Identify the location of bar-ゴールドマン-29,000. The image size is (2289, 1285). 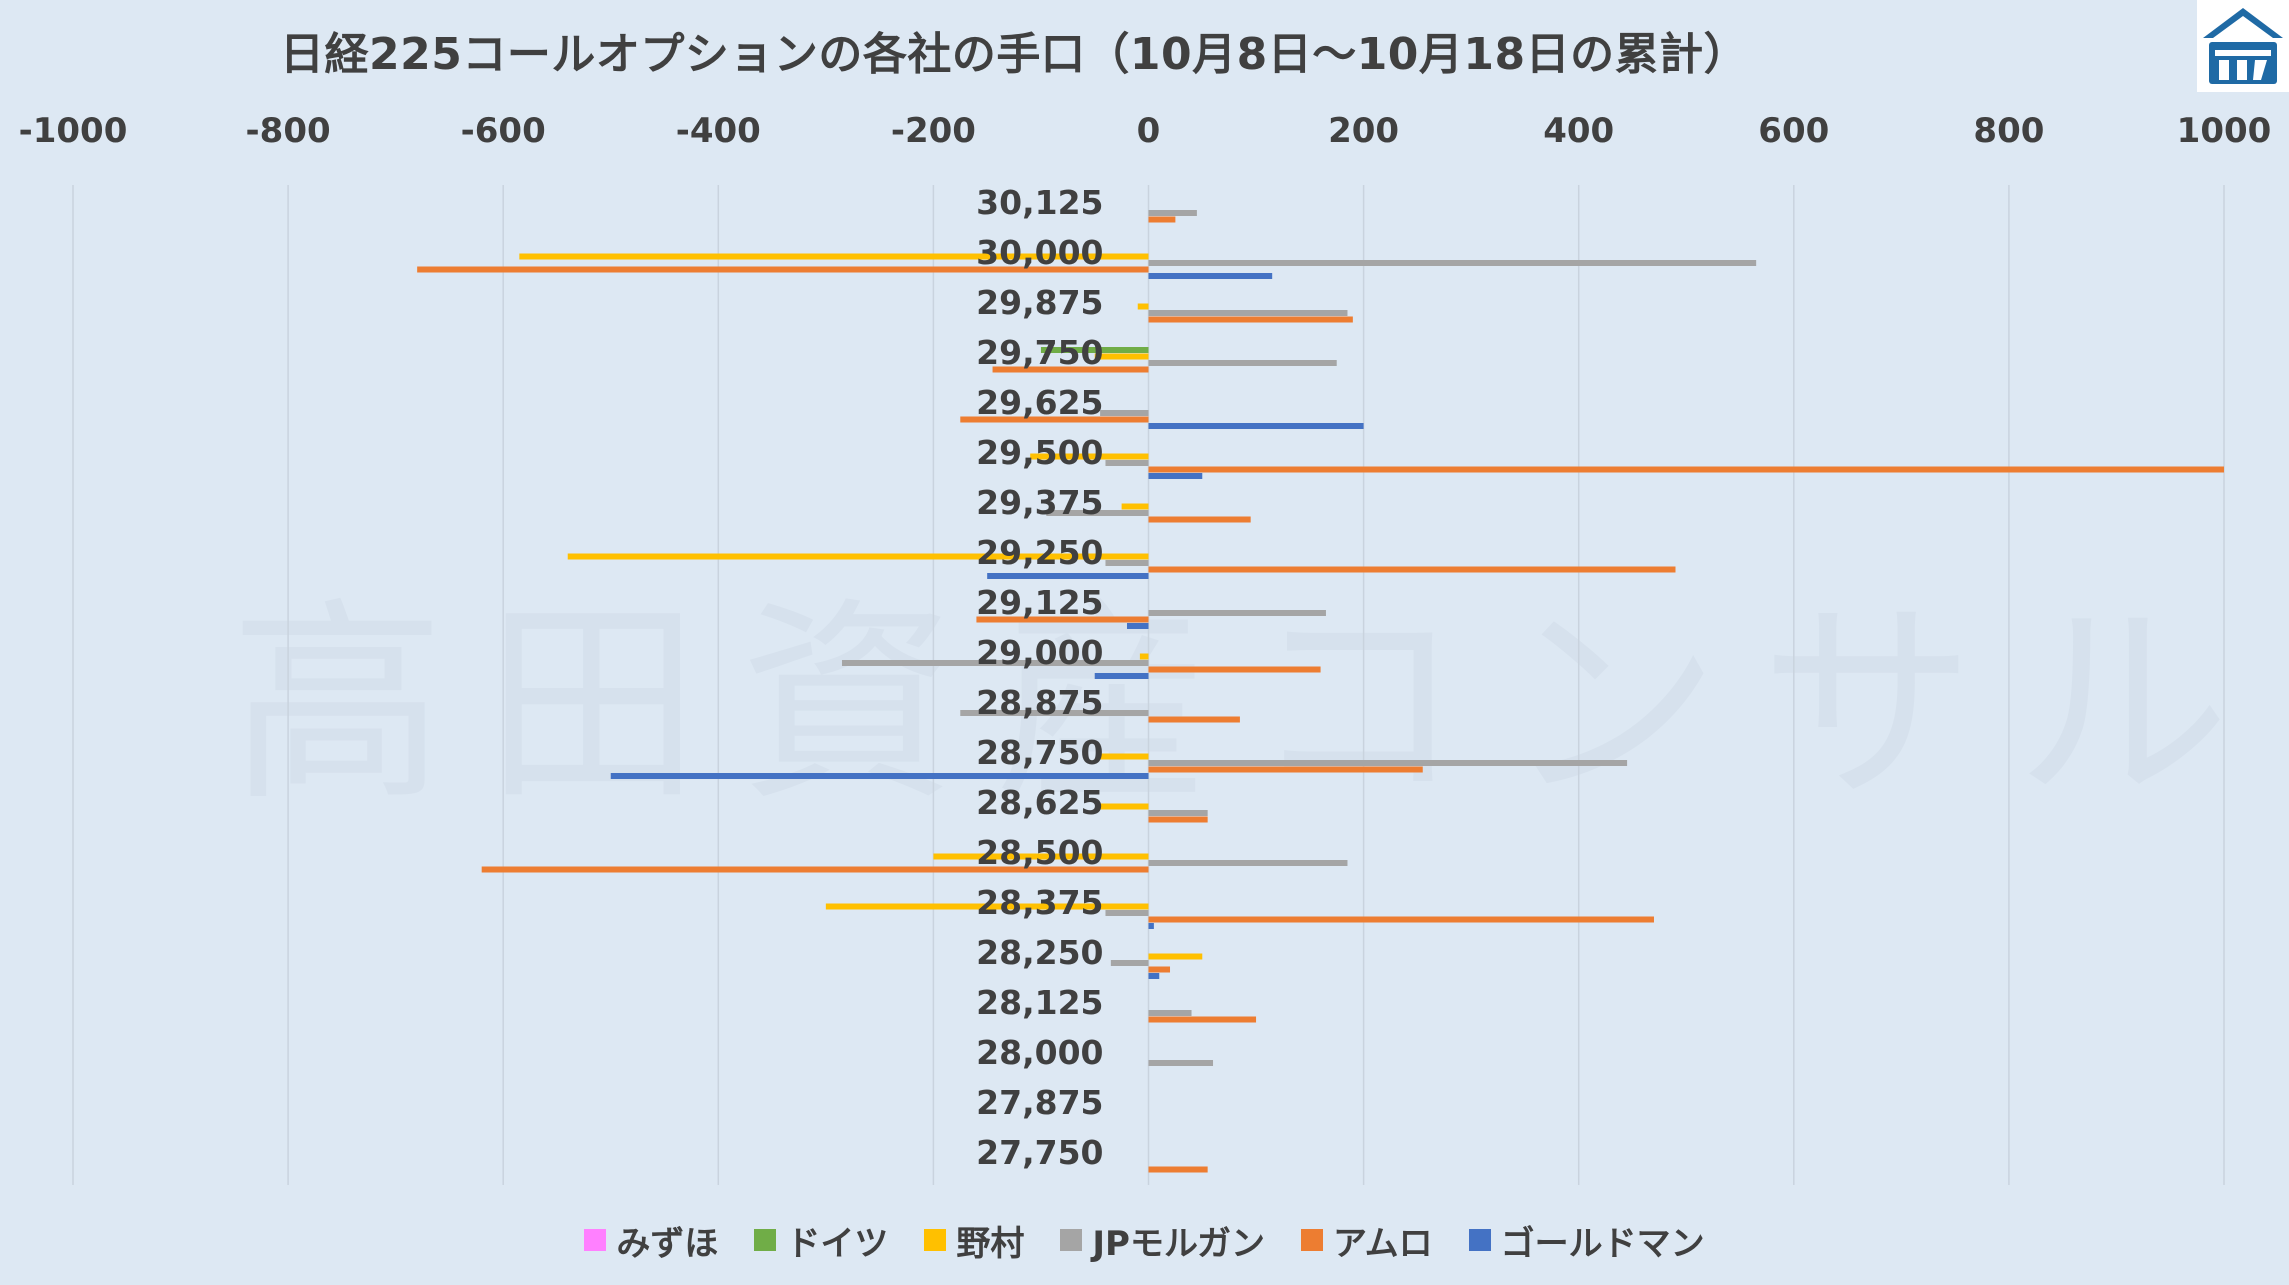
(1121, 676).